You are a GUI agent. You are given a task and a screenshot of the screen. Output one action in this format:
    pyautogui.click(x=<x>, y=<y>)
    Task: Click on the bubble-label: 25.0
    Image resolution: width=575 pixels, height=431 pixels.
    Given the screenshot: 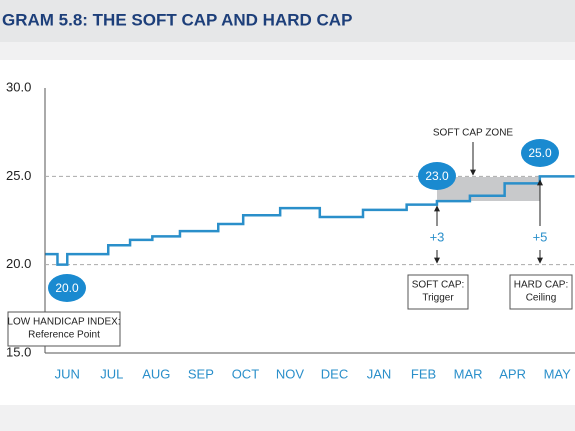 What is the action you would take?
    pyautogui.click(x=540, y=153)
    